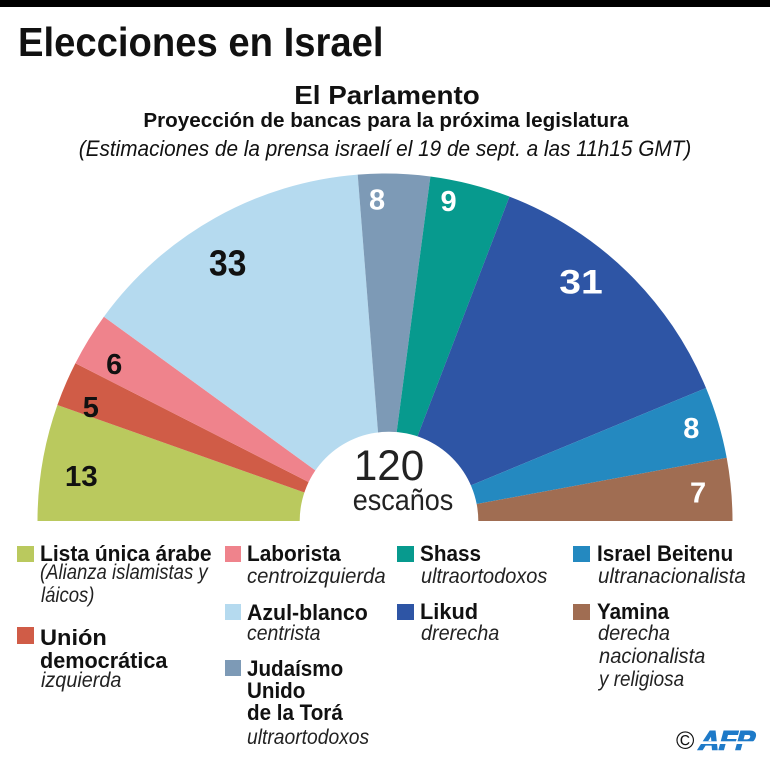 The height and width of the screenshot is (767, 770). What do you see at coordinates (448, 202) in the screenshot?
I see `svg-text: 9` at bounding box center [448, 202].